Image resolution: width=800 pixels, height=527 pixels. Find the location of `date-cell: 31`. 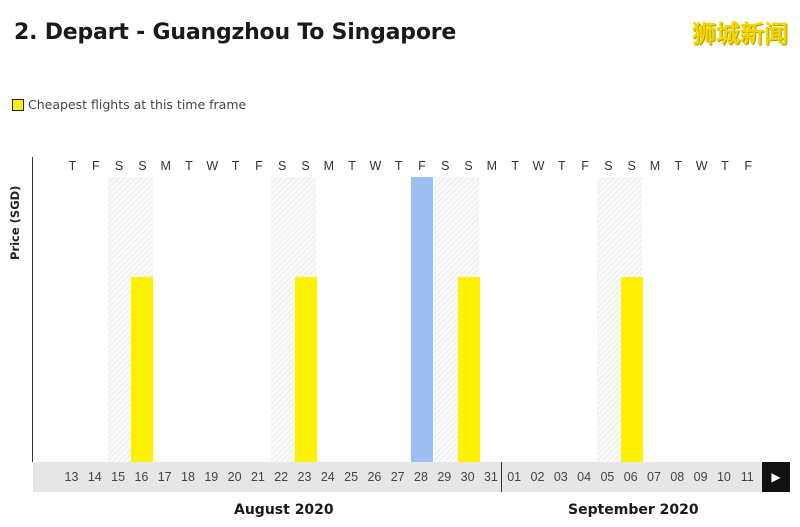

date-cell: 31 is located at coordinates (490, 477).